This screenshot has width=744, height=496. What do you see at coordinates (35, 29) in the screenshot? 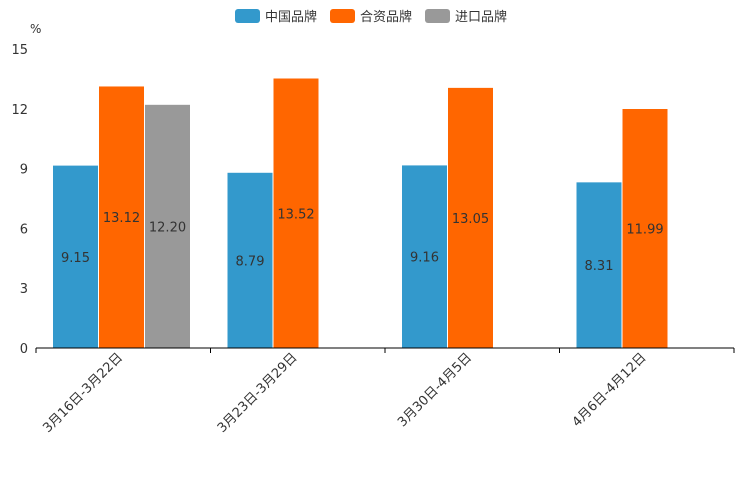
I see `y-axis-unit: %` at bounding box center [35, 29].